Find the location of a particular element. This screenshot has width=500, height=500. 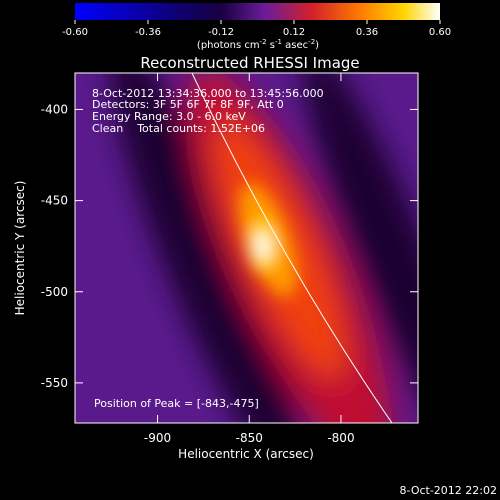

annotation: Energy Range: 3.0 - 6.0 keV is located at coordinates (169, 116).